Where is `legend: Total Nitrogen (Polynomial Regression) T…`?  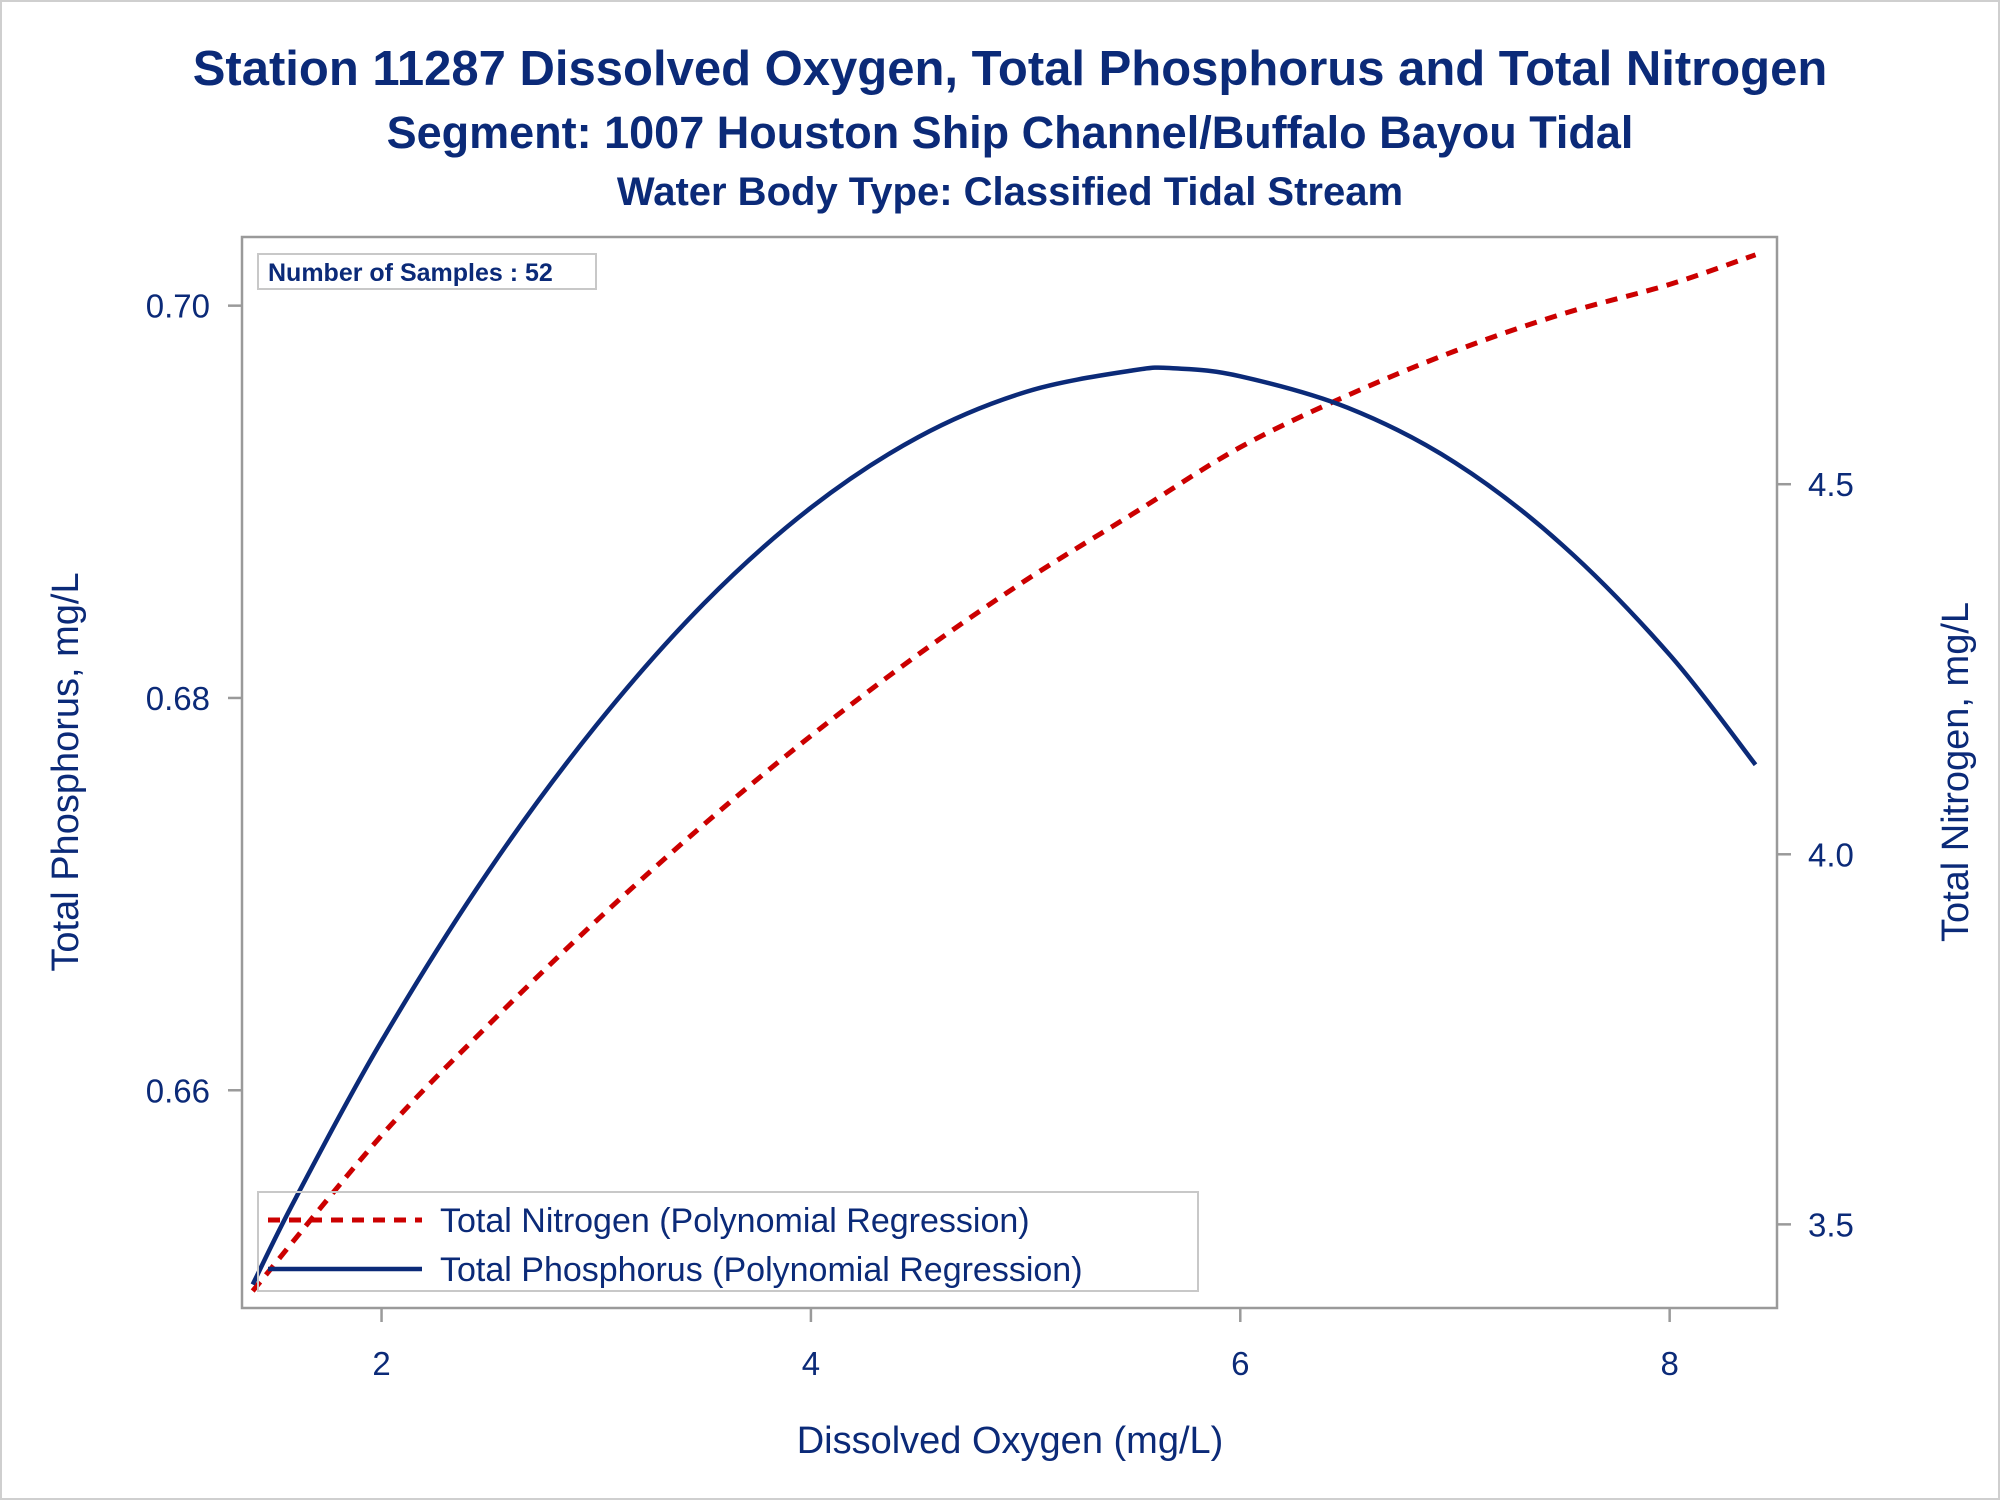
legend: Total Nitrogen (Polynomial Regression) T… is located at coordinates (728, 1241).